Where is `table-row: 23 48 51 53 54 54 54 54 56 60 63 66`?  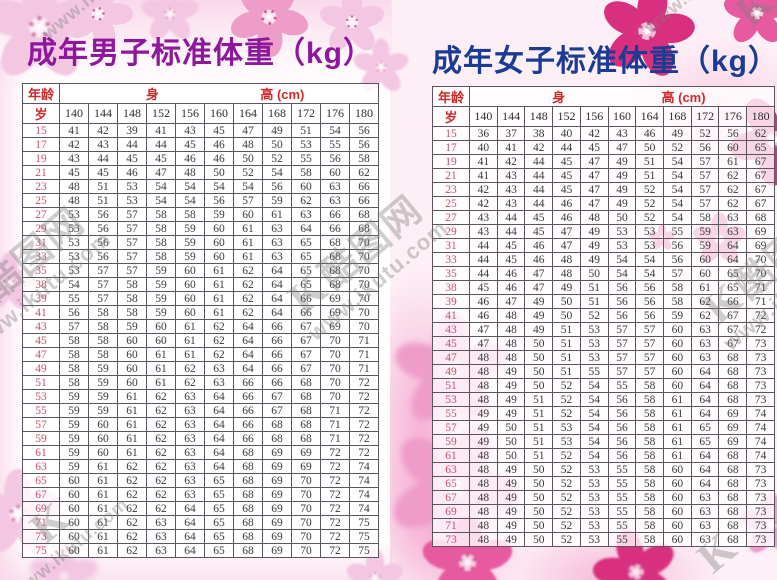
table-row: 23 48 51 53 54 54 54 54 56 60 63 66 is located at coordinates (200, 186).